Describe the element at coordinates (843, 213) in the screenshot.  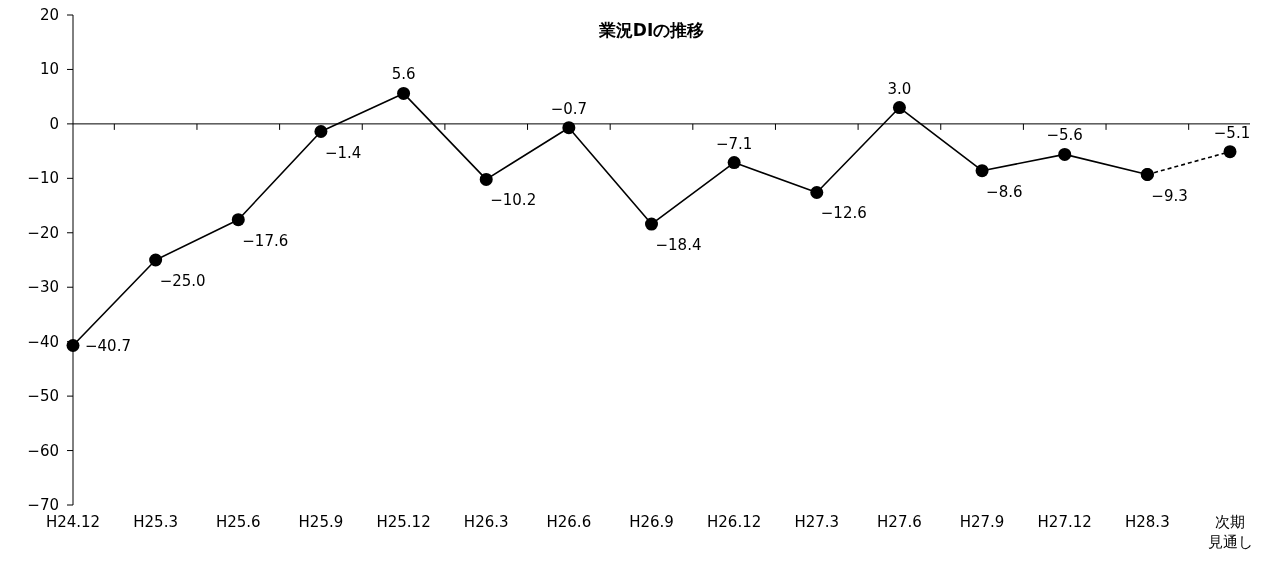
I see `data-label: −12.6` at that location.